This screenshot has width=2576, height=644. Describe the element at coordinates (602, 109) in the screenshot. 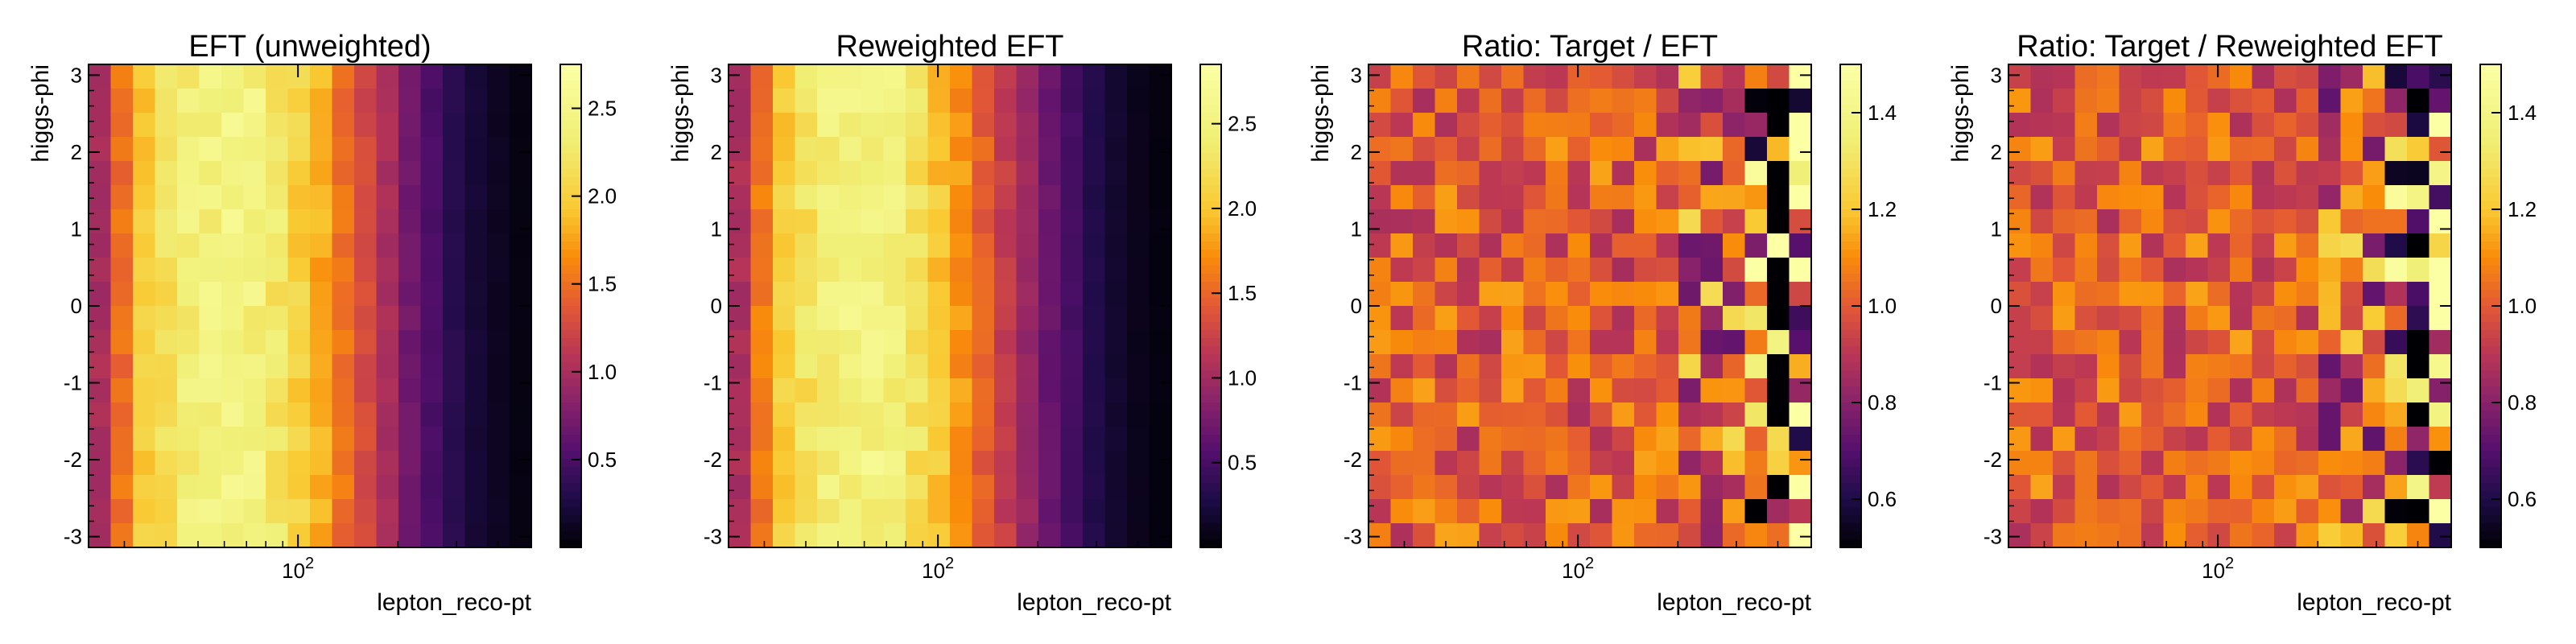

I see `colorbar-tick-label: 2.5` at that location.